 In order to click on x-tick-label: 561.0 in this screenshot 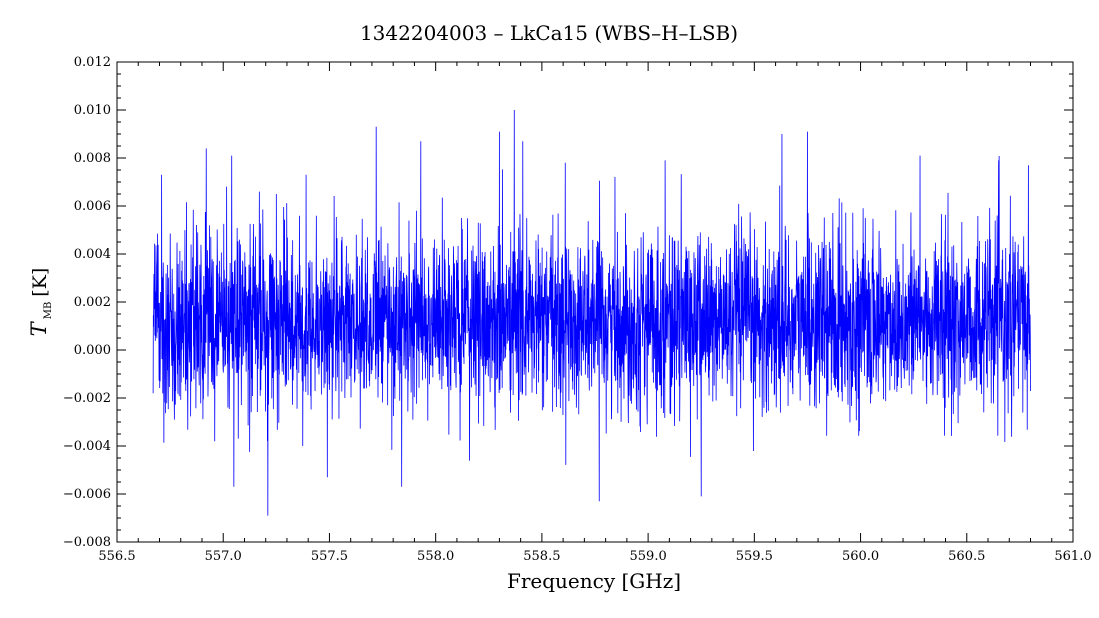, I will do `click(1072, 556)`.